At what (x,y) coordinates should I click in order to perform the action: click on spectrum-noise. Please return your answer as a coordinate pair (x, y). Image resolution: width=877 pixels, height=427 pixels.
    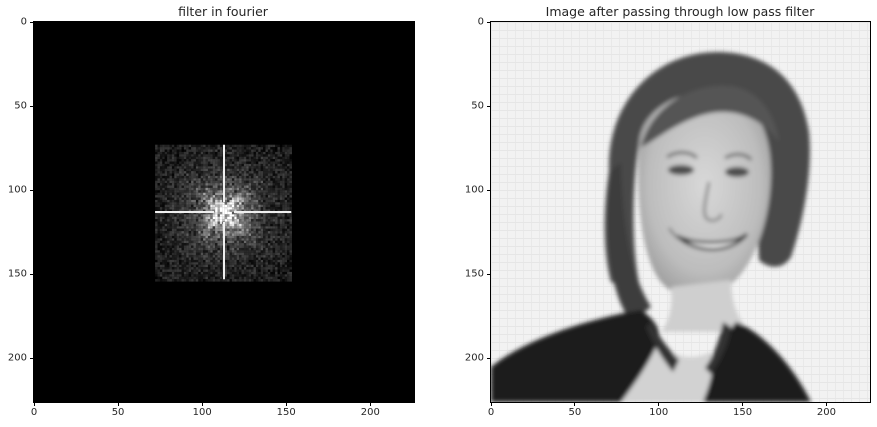
    Looking at the image, I should click on (223, 213).